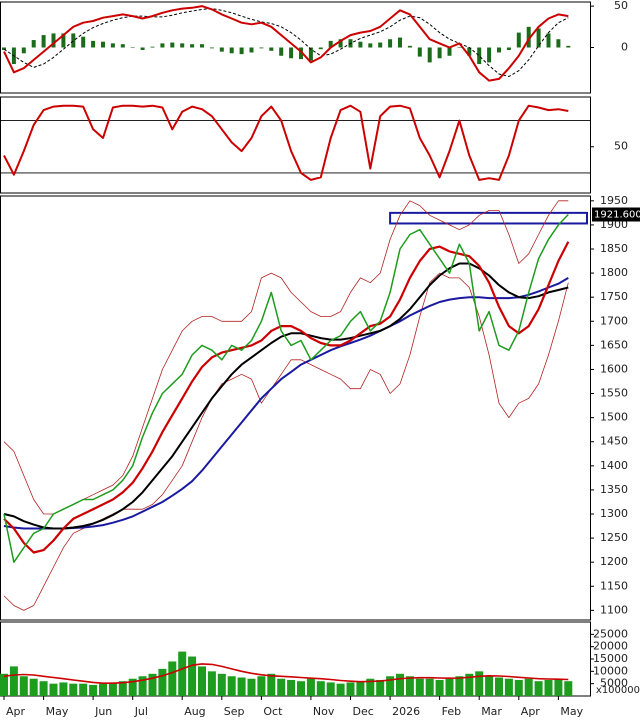 The width and height of the screenshot is (641, 721). I want to click on y-tick-label: 1150, so click(614, 585).